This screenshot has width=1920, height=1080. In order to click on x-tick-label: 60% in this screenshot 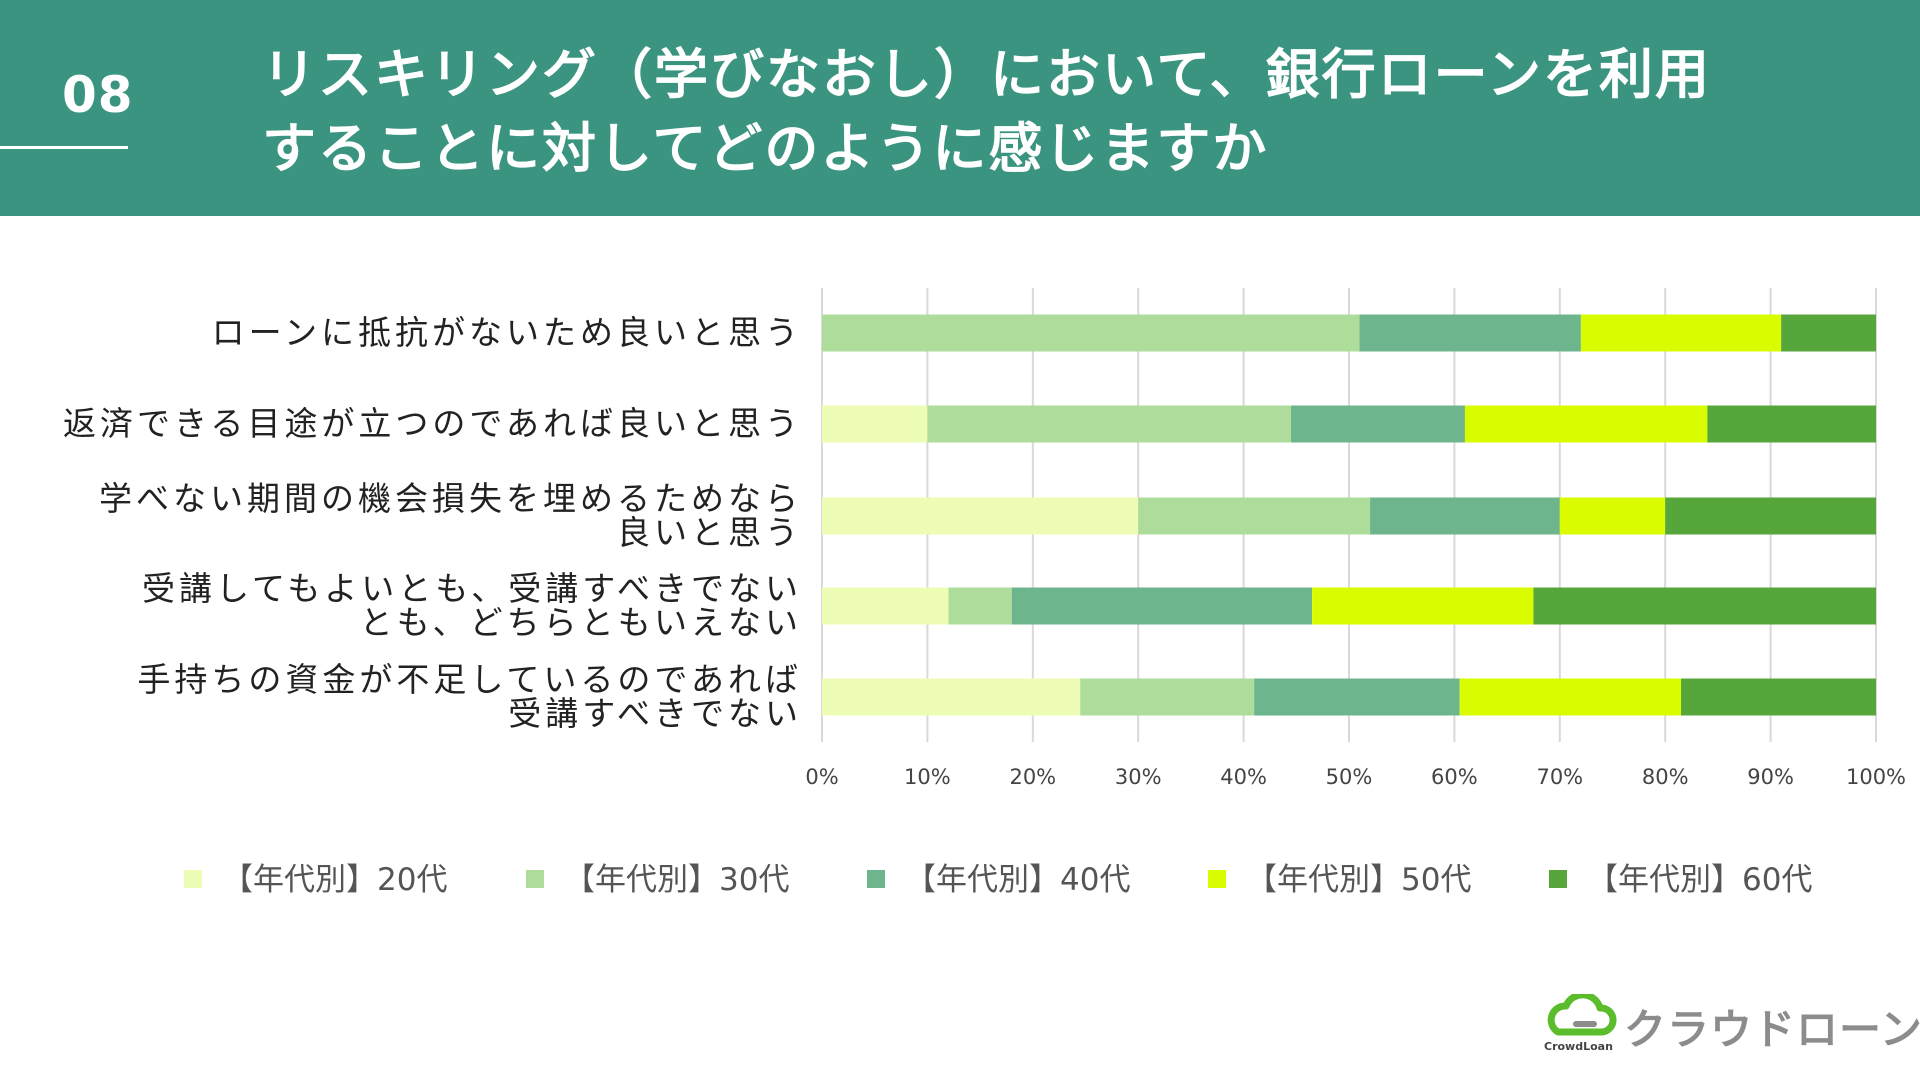, I will do `click(1454, 777)`.